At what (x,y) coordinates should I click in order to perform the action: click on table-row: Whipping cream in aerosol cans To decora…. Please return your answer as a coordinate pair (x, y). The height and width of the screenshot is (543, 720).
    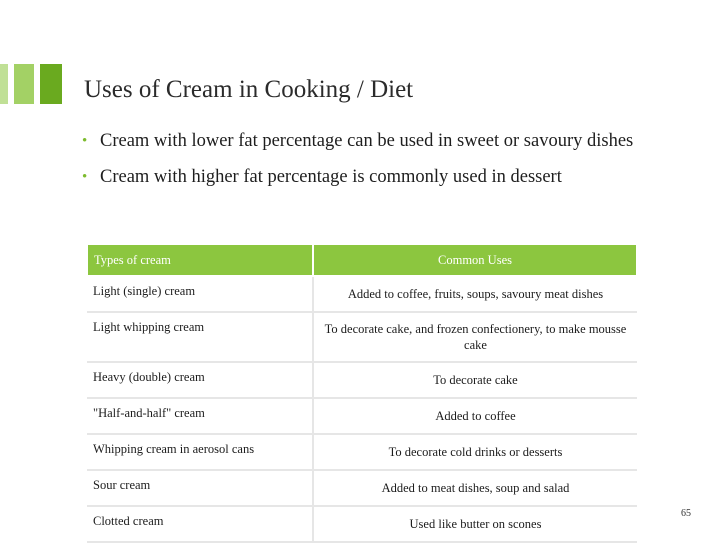
    Looking at the image, I should click on (362, 452).